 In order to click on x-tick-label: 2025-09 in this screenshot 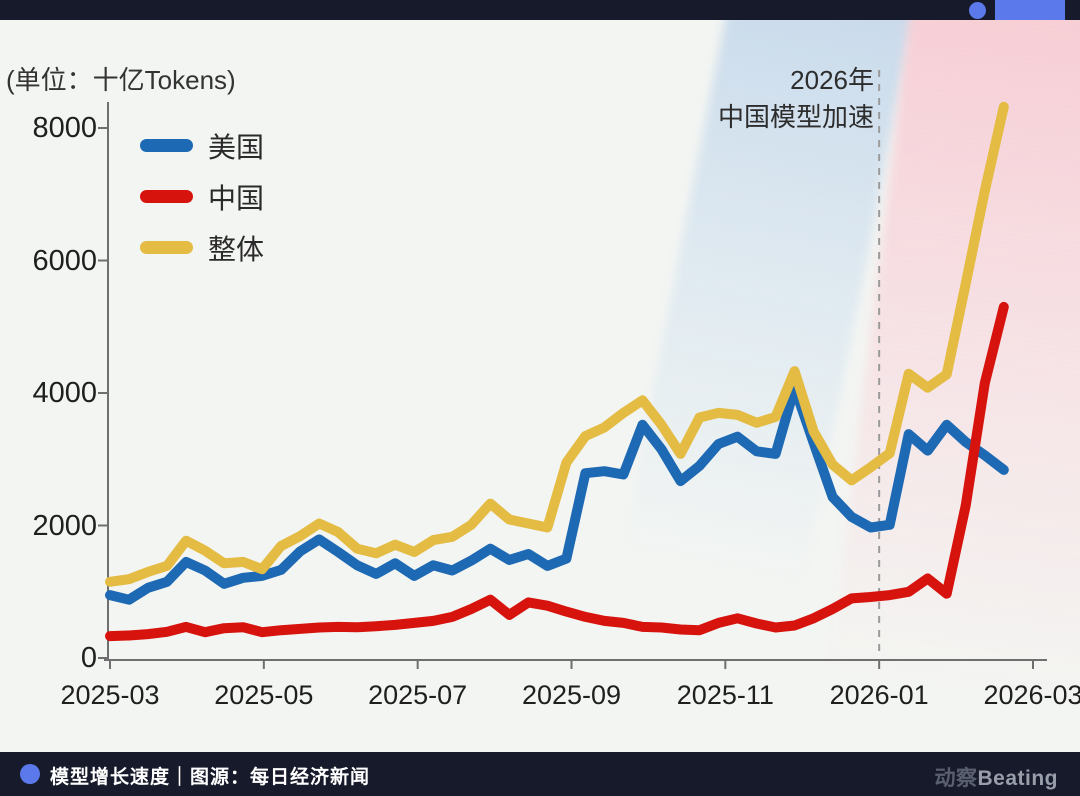, I will do `click(571, 695)`.